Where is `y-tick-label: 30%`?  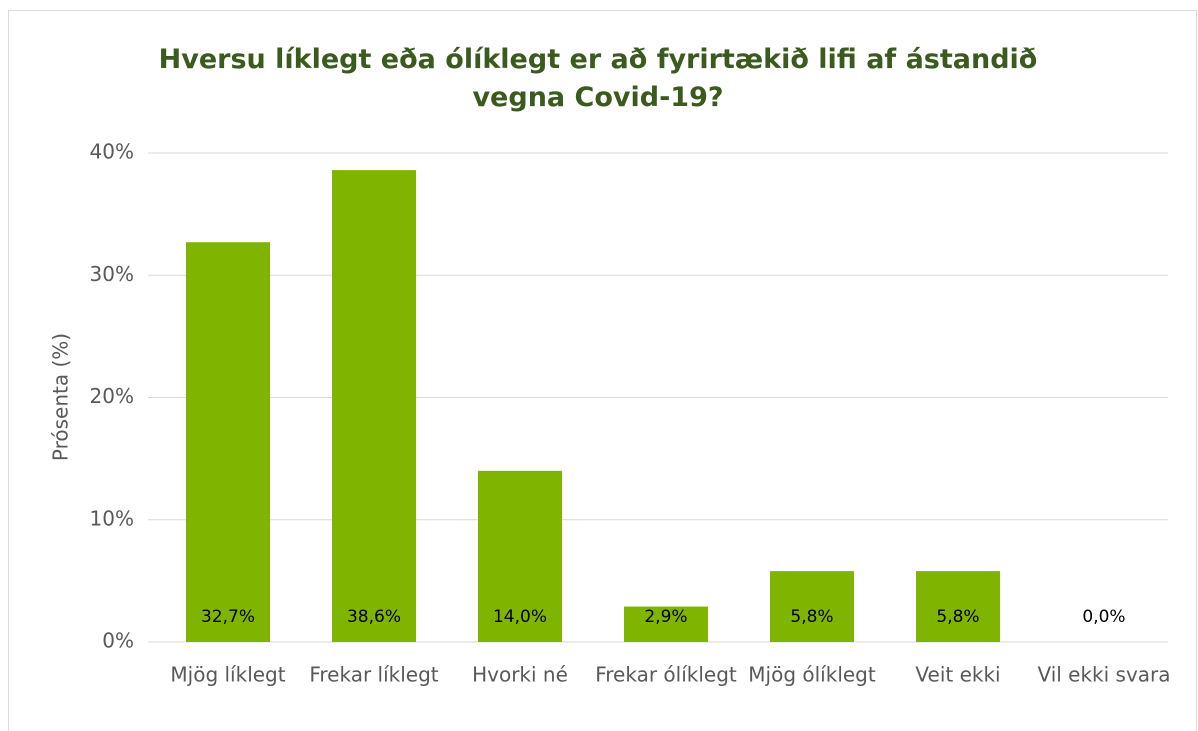 y-tick-label: 30% is located at coordinates (112, 274).